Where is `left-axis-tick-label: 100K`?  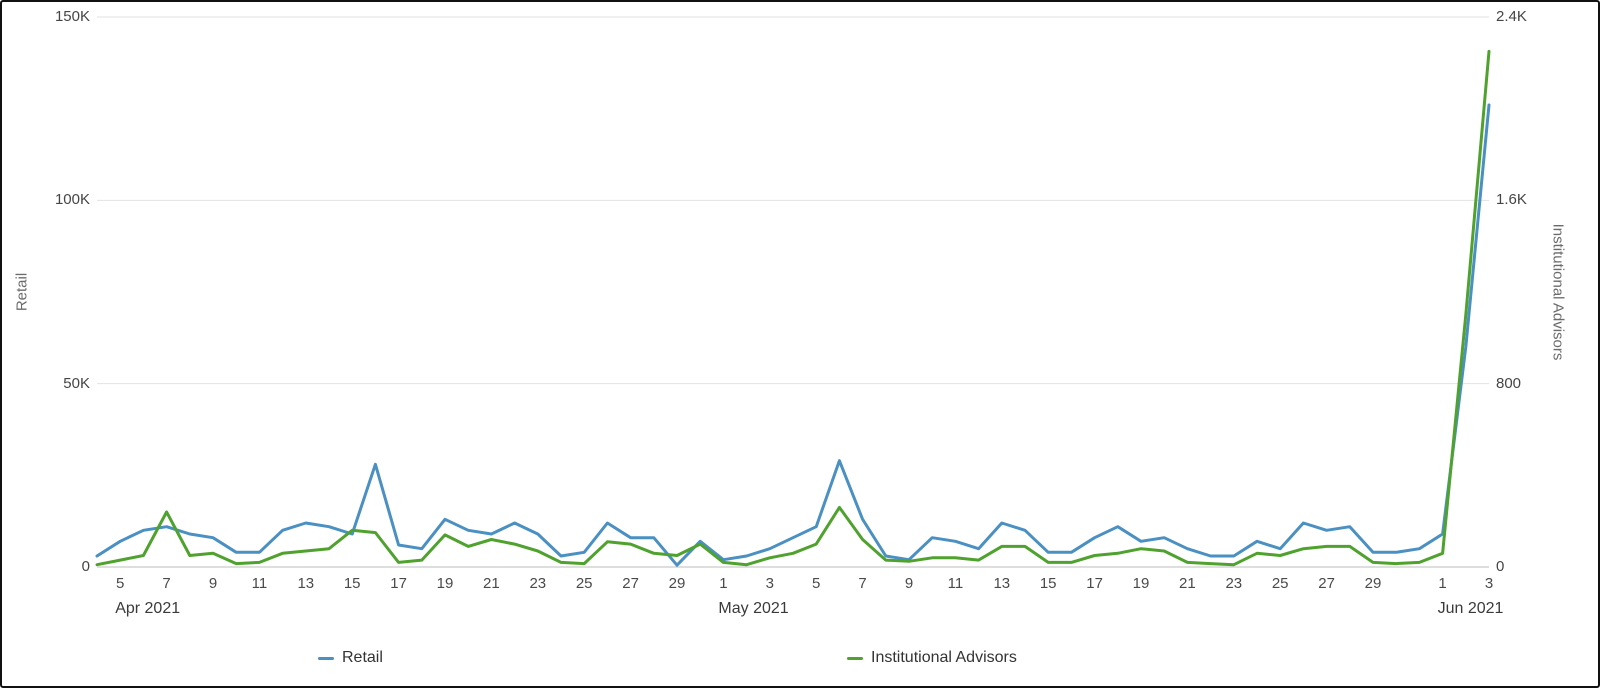 left-axis-tick-label: 100K is located at coordinates (72, 200).